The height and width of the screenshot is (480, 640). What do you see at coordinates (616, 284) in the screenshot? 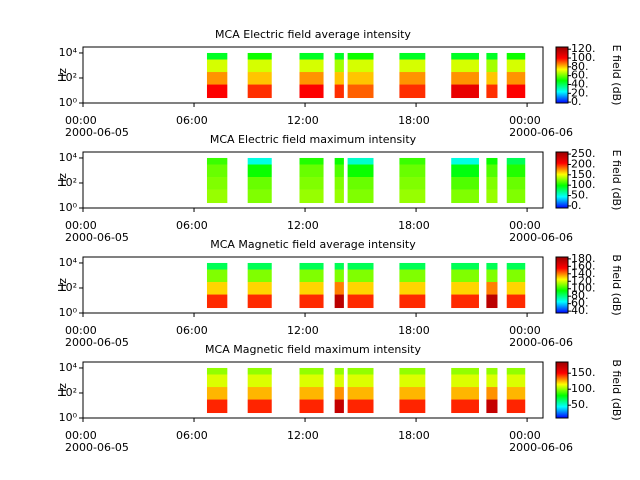
I see `colorbar-label: B field (dB)` at bounding box center [616, 284].